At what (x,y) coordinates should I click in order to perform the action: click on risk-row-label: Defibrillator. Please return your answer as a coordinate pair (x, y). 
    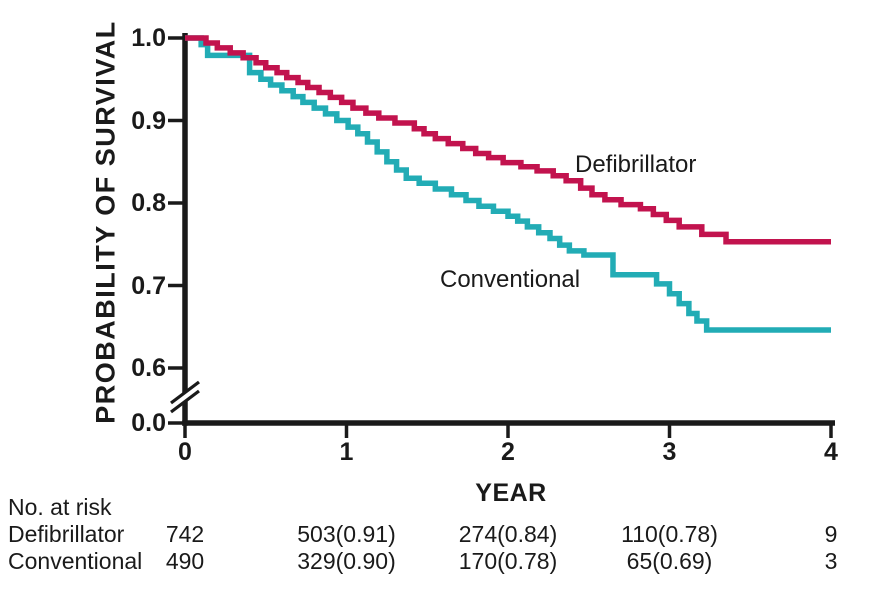
    Looking at the image, I should click on (66, 534).